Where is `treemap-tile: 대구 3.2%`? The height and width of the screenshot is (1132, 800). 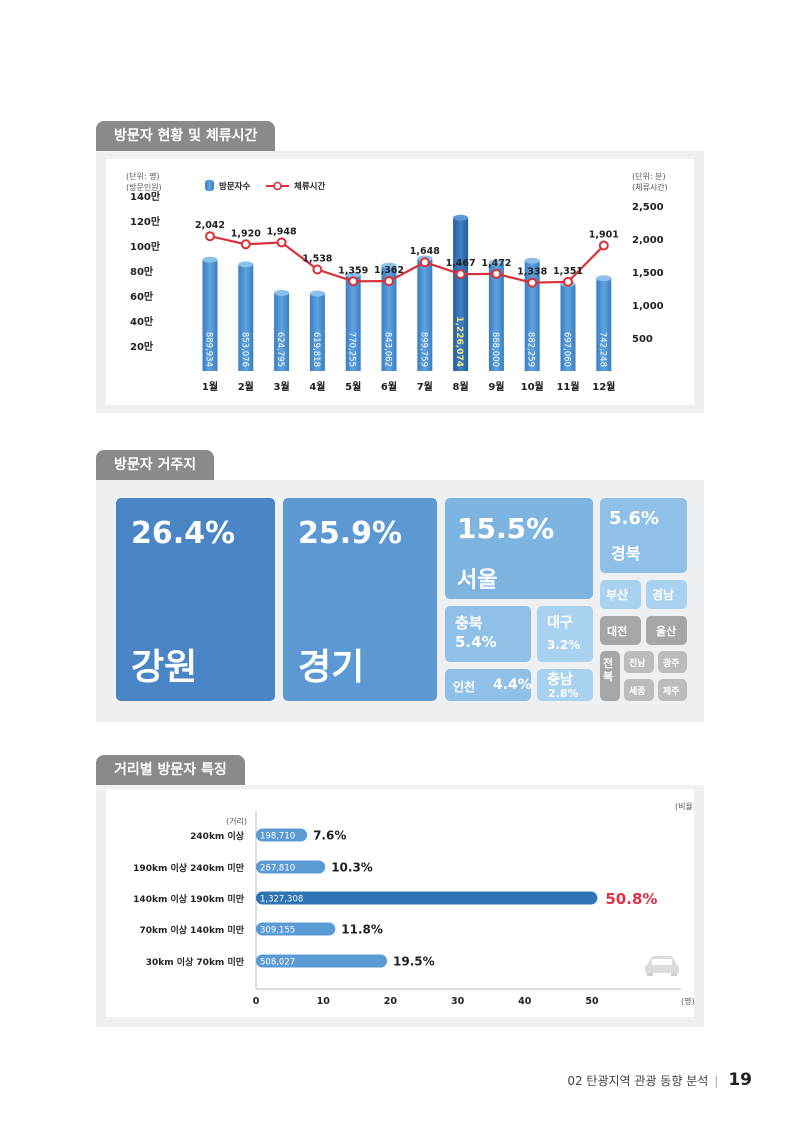
treemap-tile: 대구 3.2% is located at coordinates (565, 634).